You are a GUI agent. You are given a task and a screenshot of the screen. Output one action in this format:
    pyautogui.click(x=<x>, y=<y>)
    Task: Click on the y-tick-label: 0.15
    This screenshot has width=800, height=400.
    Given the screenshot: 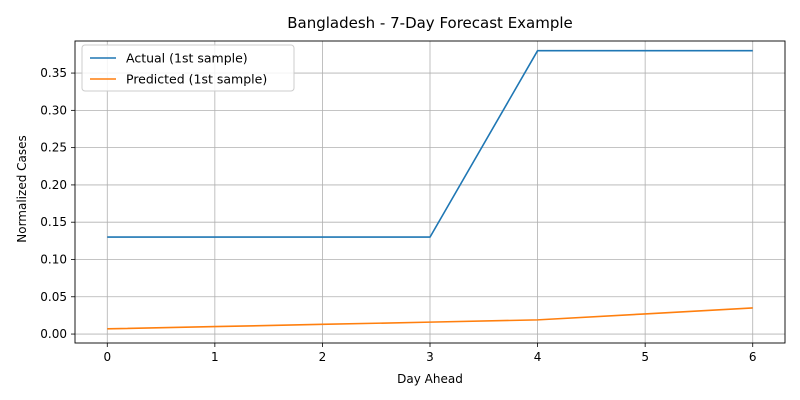 What is the action you would take?
    pyautogui.click(x=53, y=222)
    